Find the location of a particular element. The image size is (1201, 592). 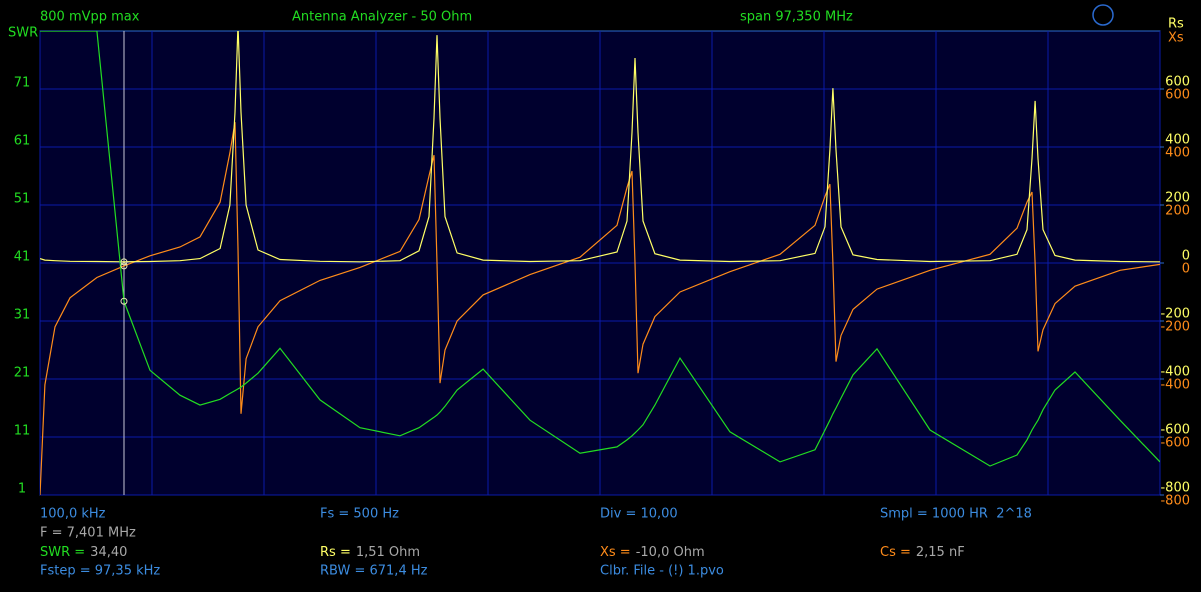

y-axis-title: SWR is located at coordinates (23, 33).